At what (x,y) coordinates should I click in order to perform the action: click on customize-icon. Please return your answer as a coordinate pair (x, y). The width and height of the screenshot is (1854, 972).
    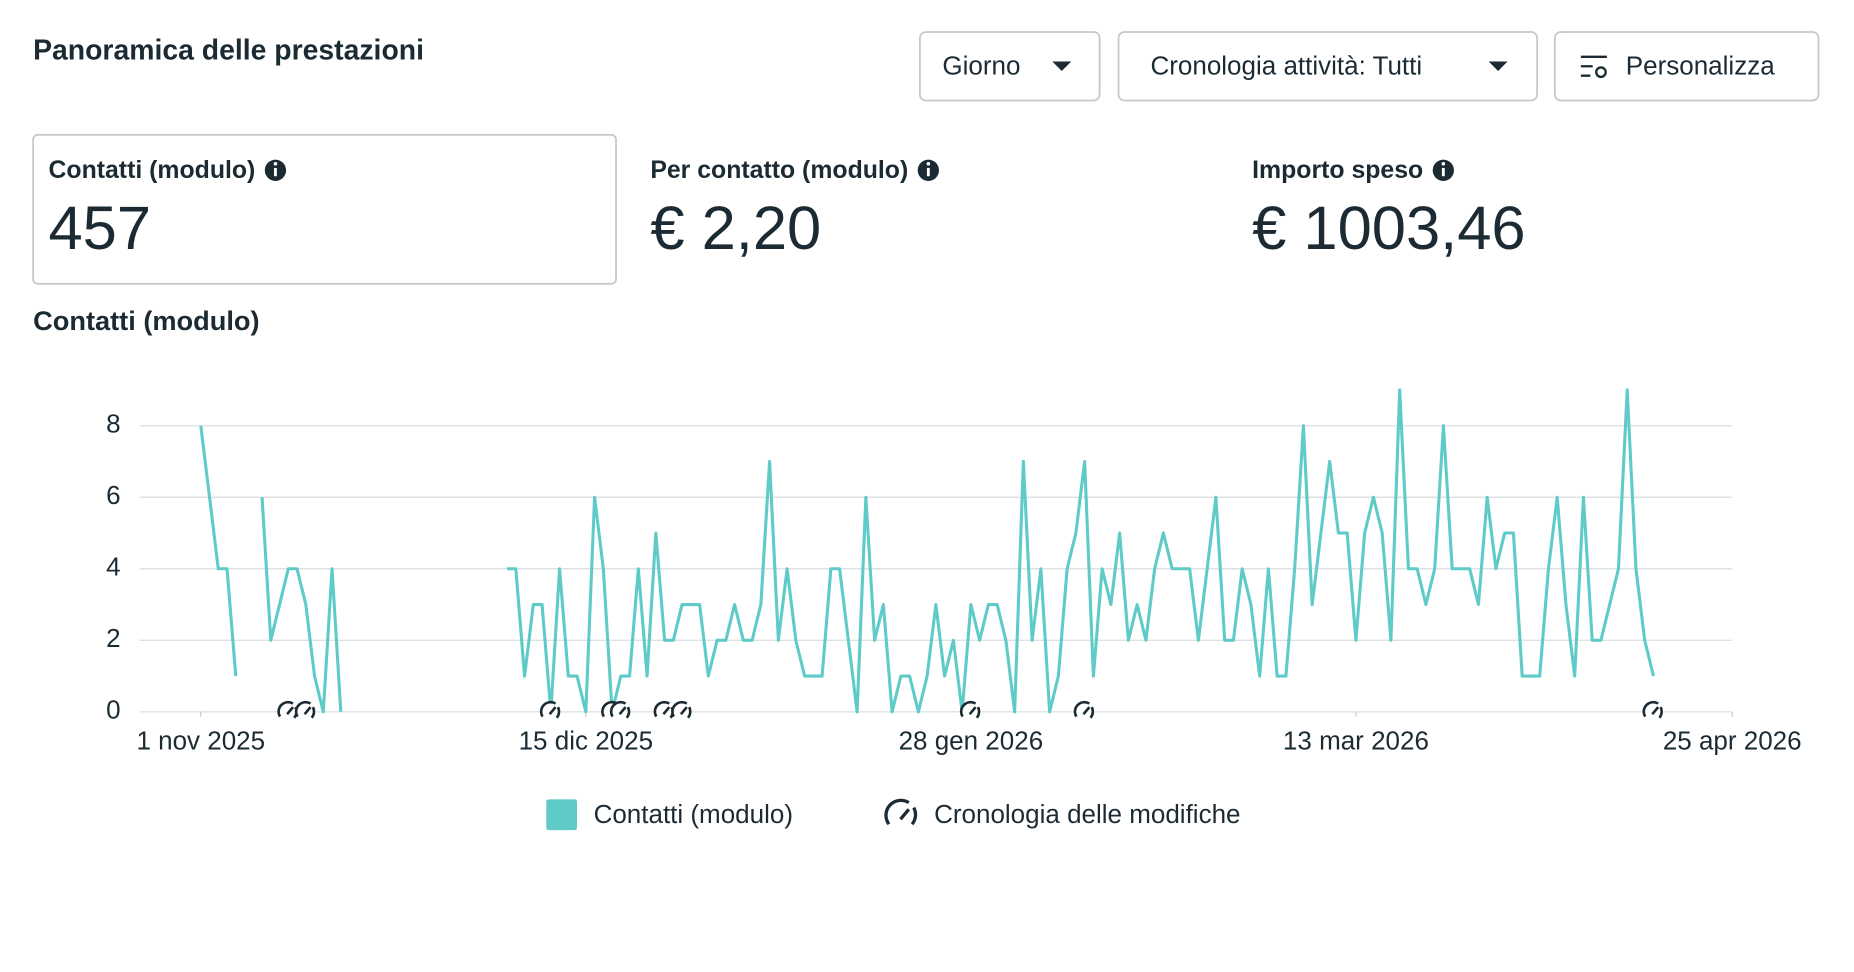
    Looking at the image, I should click on (1593, 67).